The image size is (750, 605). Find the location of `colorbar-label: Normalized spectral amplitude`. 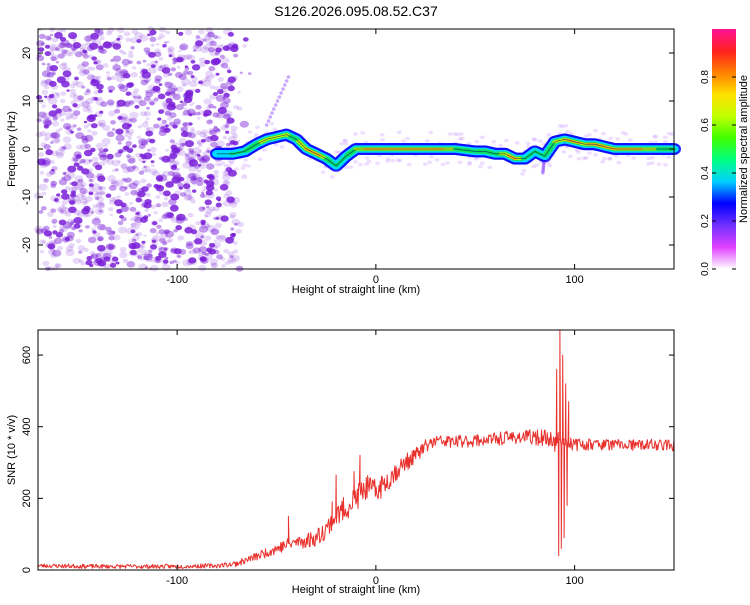

colorbar-label: Normalized spectral amplitude is located at coordinates (744, 149).